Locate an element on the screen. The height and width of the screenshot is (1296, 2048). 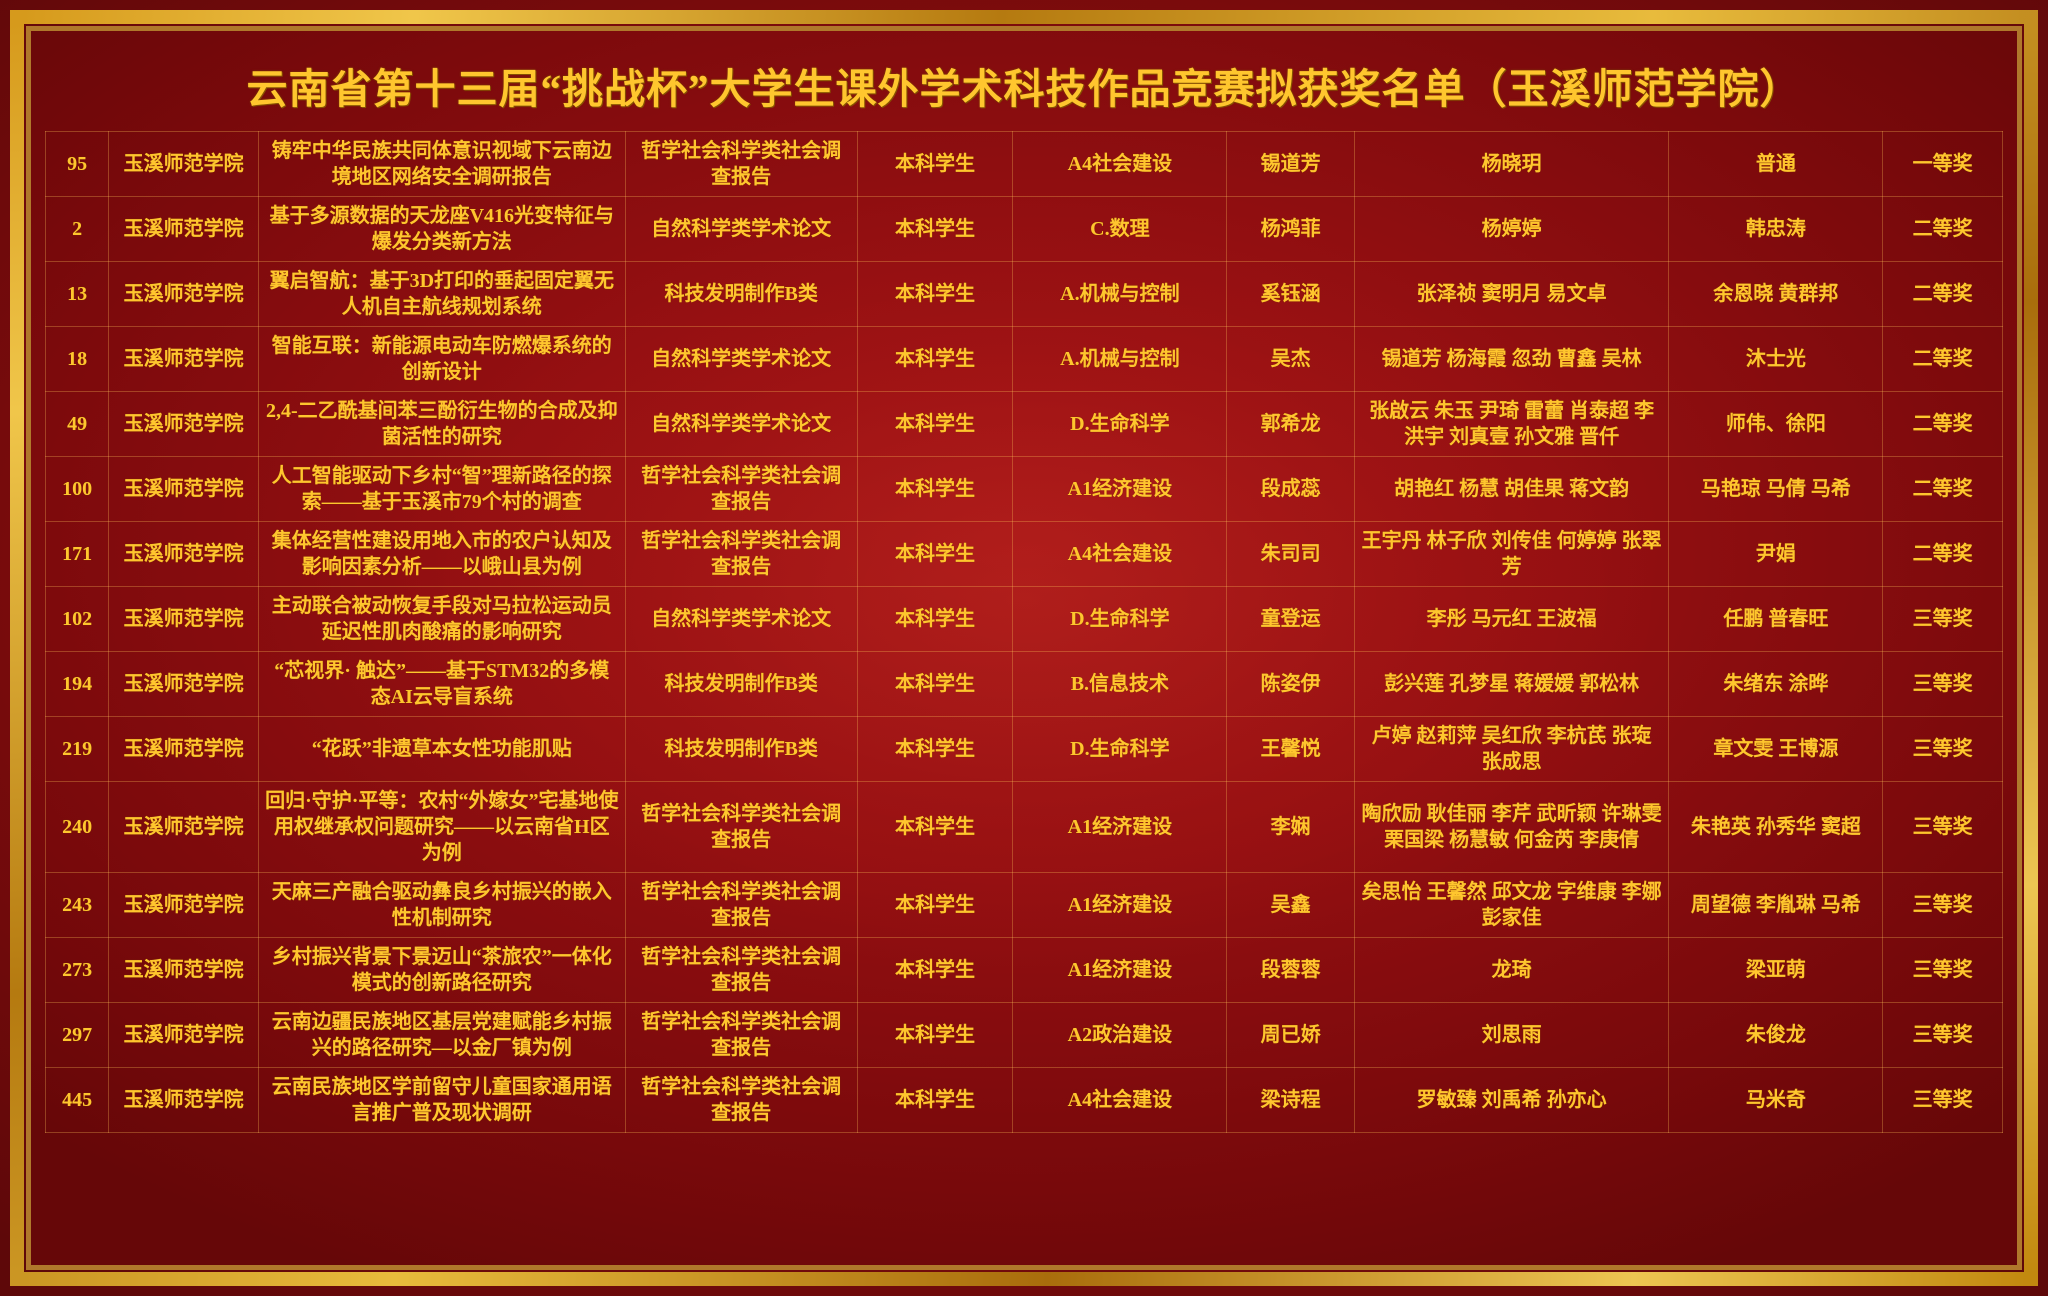
row-advisor: 沐士光 is located at coordinates (1776, 359).